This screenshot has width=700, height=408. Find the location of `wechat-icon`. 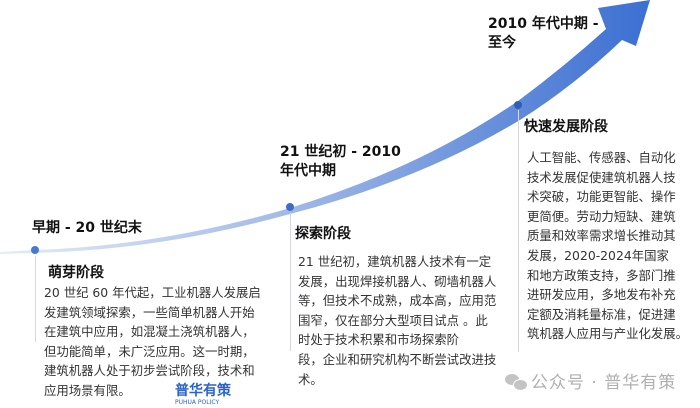

wechat-icon is located at coordinates (516, 382).